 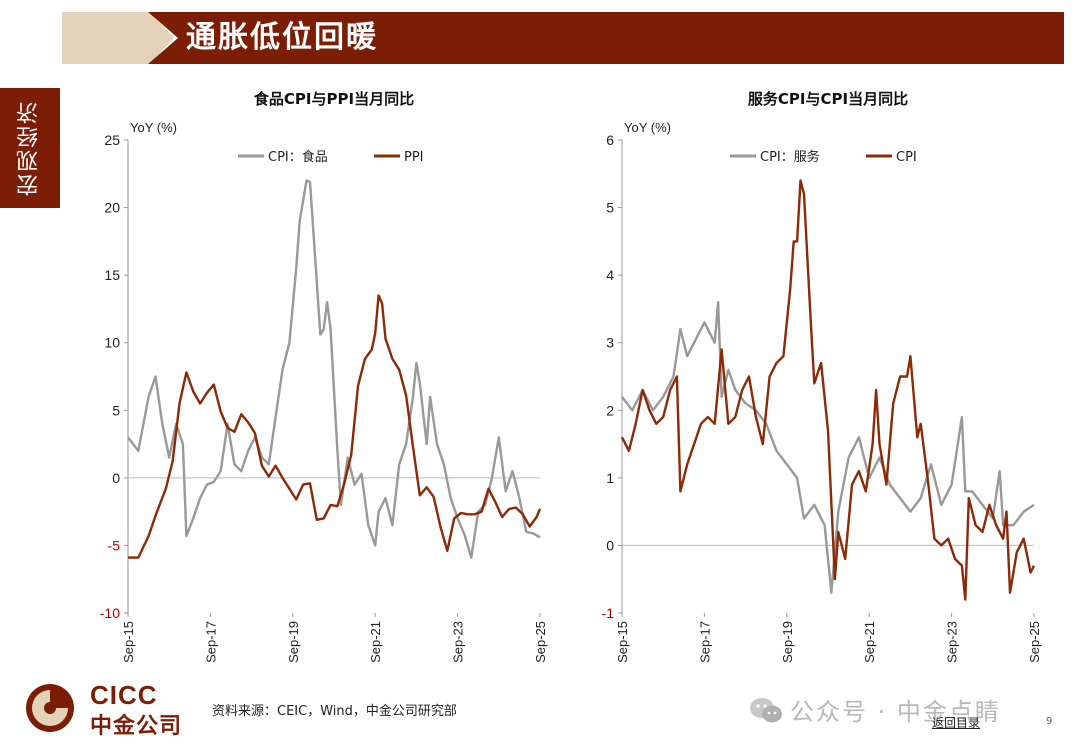 What do you see at coordinates (1049, 721) in the screenshot?
I see `page-number: 9` at bounding box center [1049, 721].